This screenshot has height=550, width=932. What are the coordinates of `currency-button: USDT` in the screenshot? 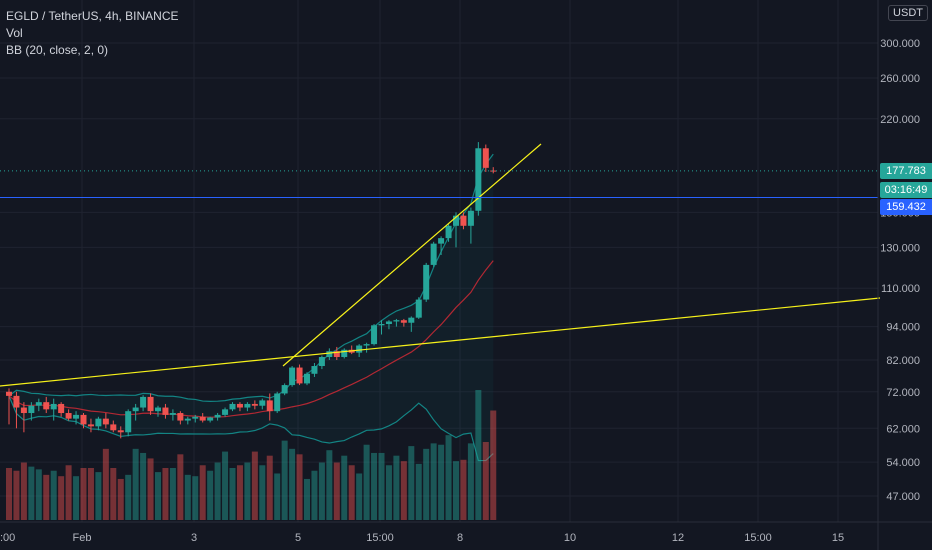 It's located at (908, 13).